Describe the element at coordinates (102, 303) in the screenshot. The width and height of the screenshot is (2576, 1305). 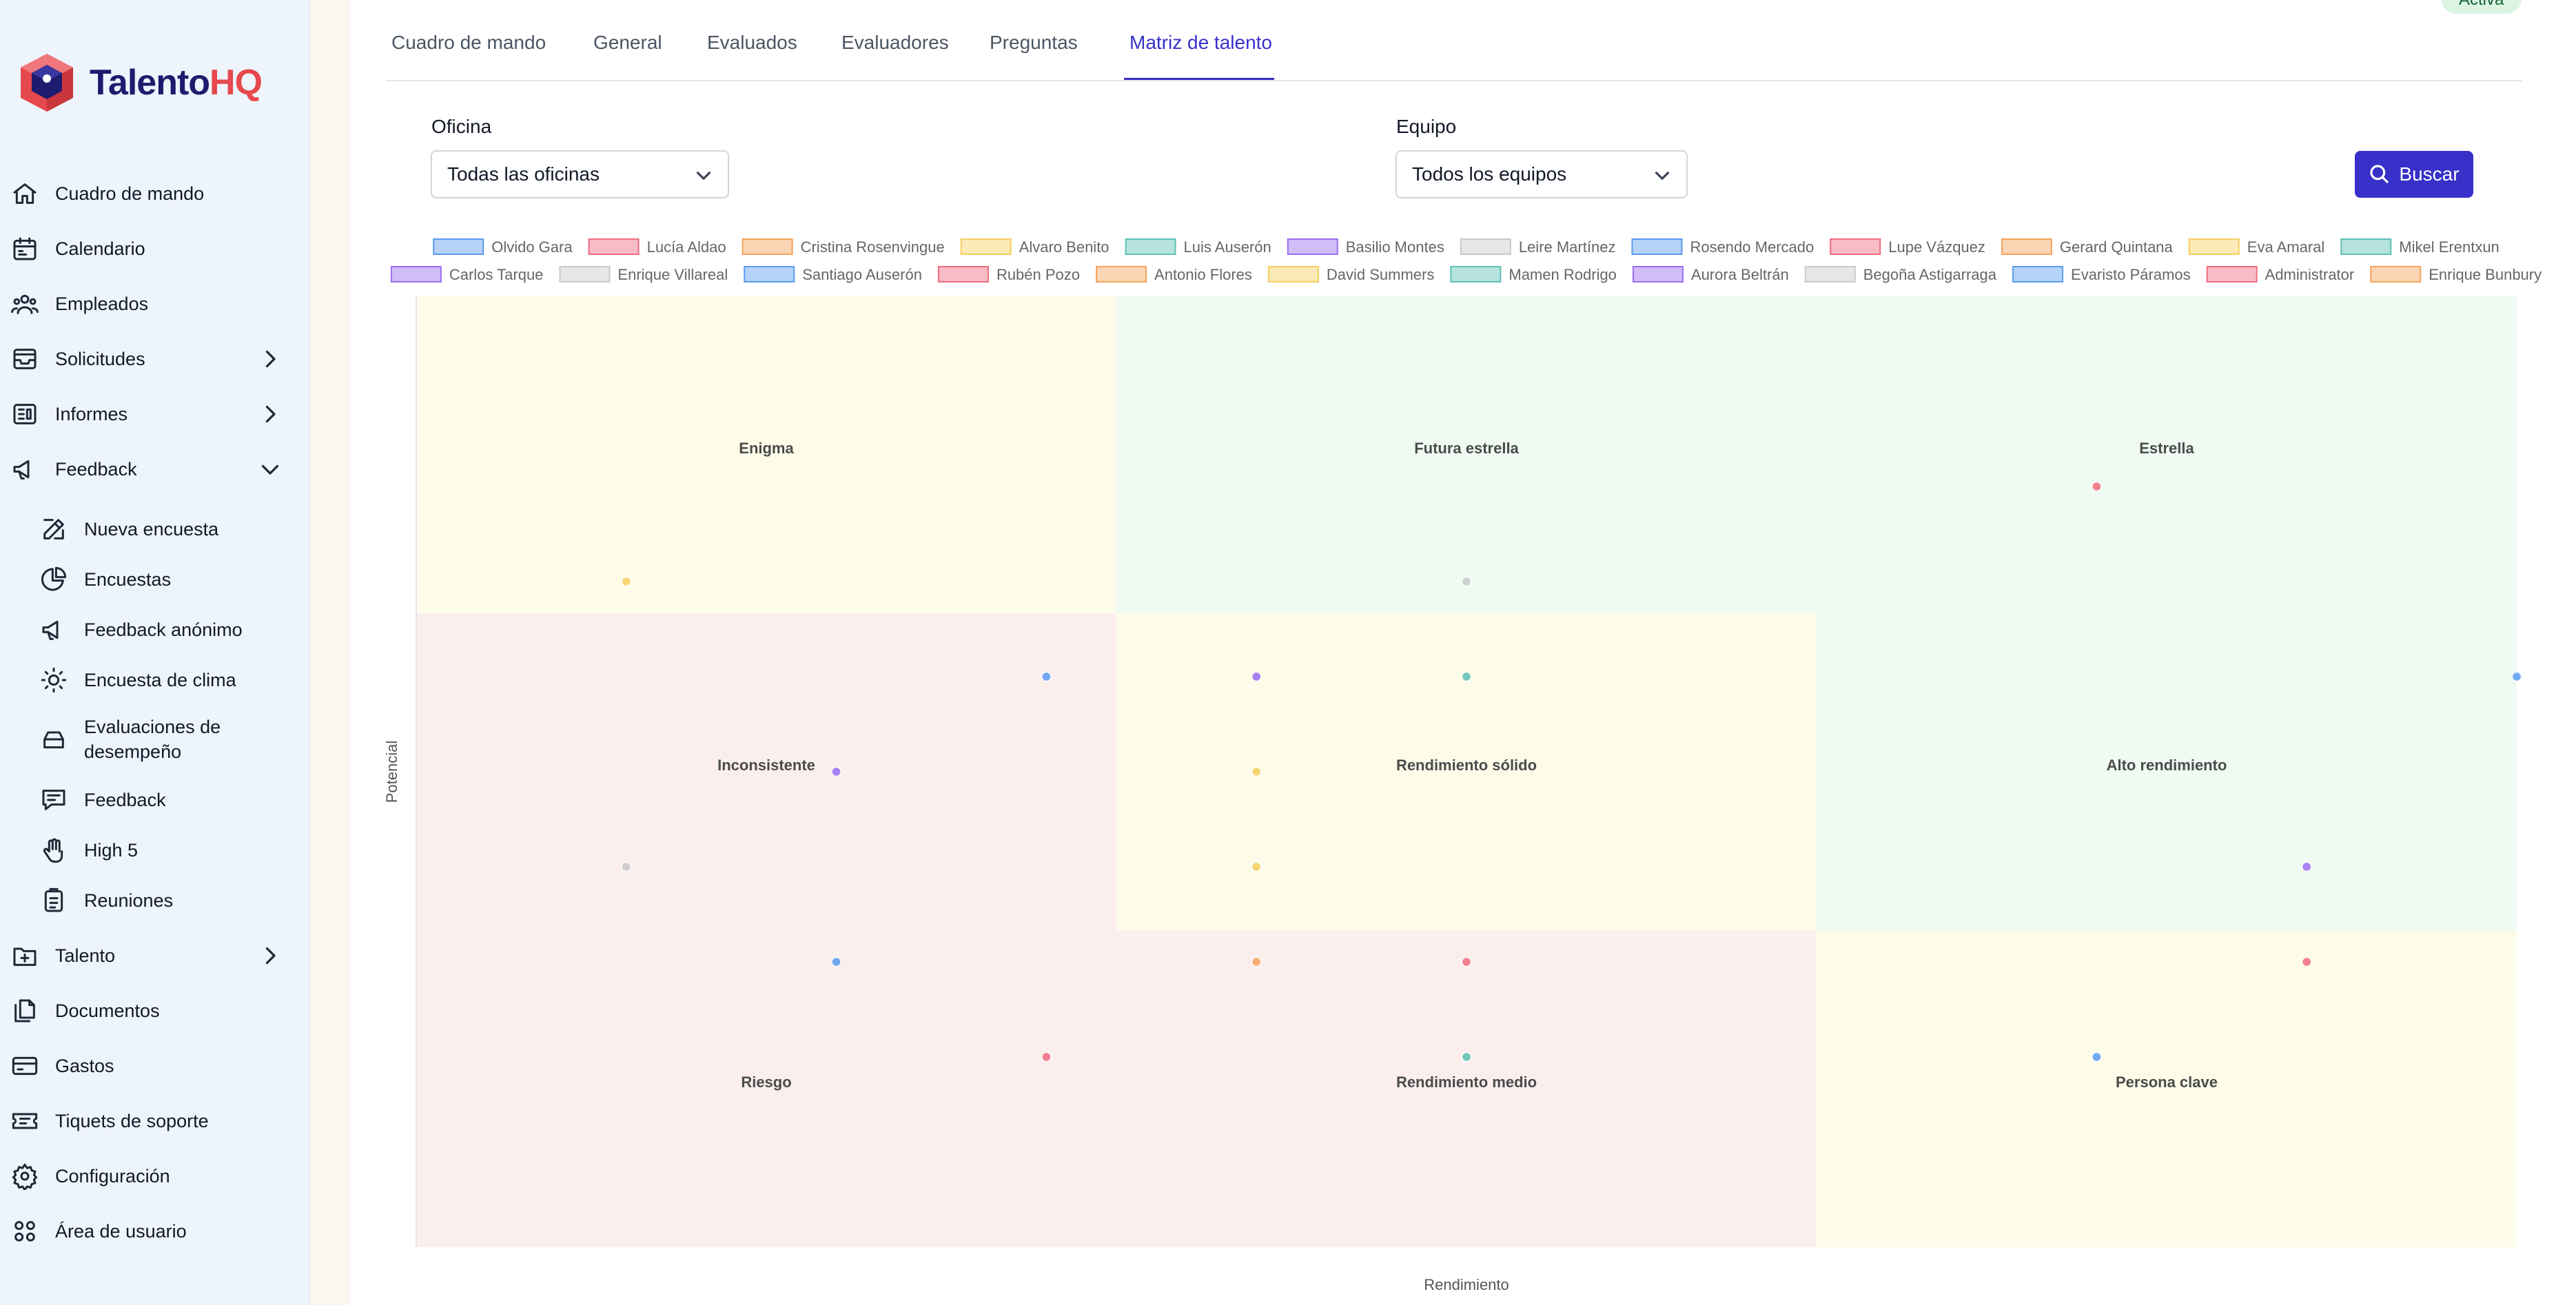
I see `nav-label: Empleados` at that location.